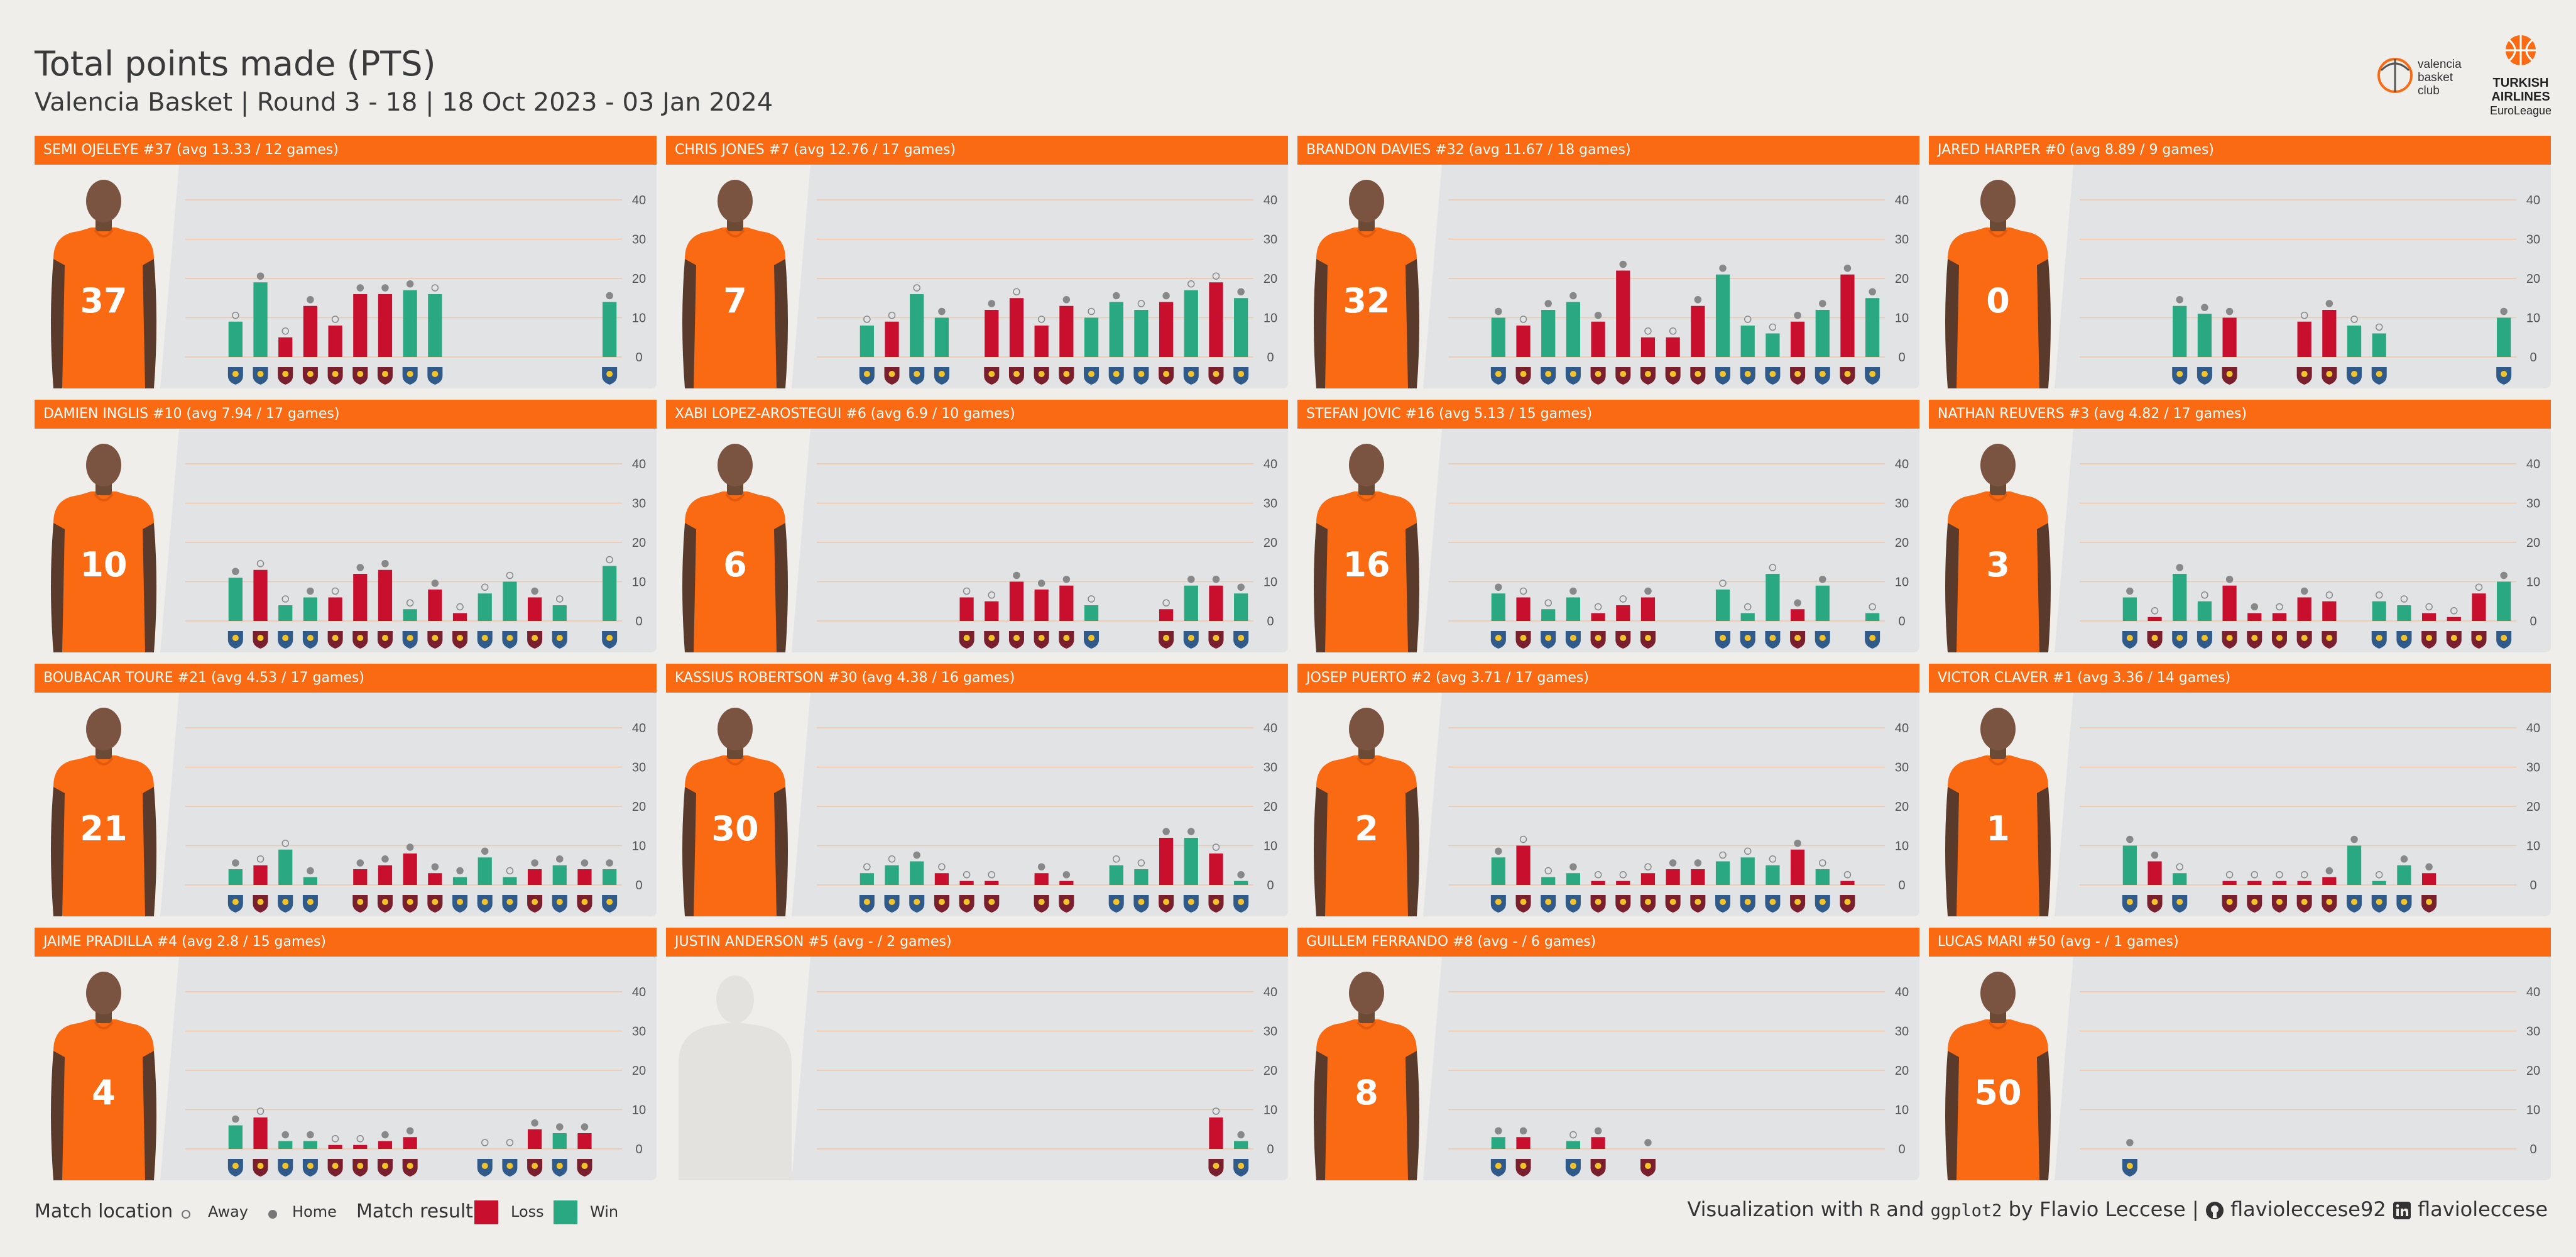  Describe the element at coordinates (2533, 200) in the screenshot. I see `y-tick-label: 40` at that location.